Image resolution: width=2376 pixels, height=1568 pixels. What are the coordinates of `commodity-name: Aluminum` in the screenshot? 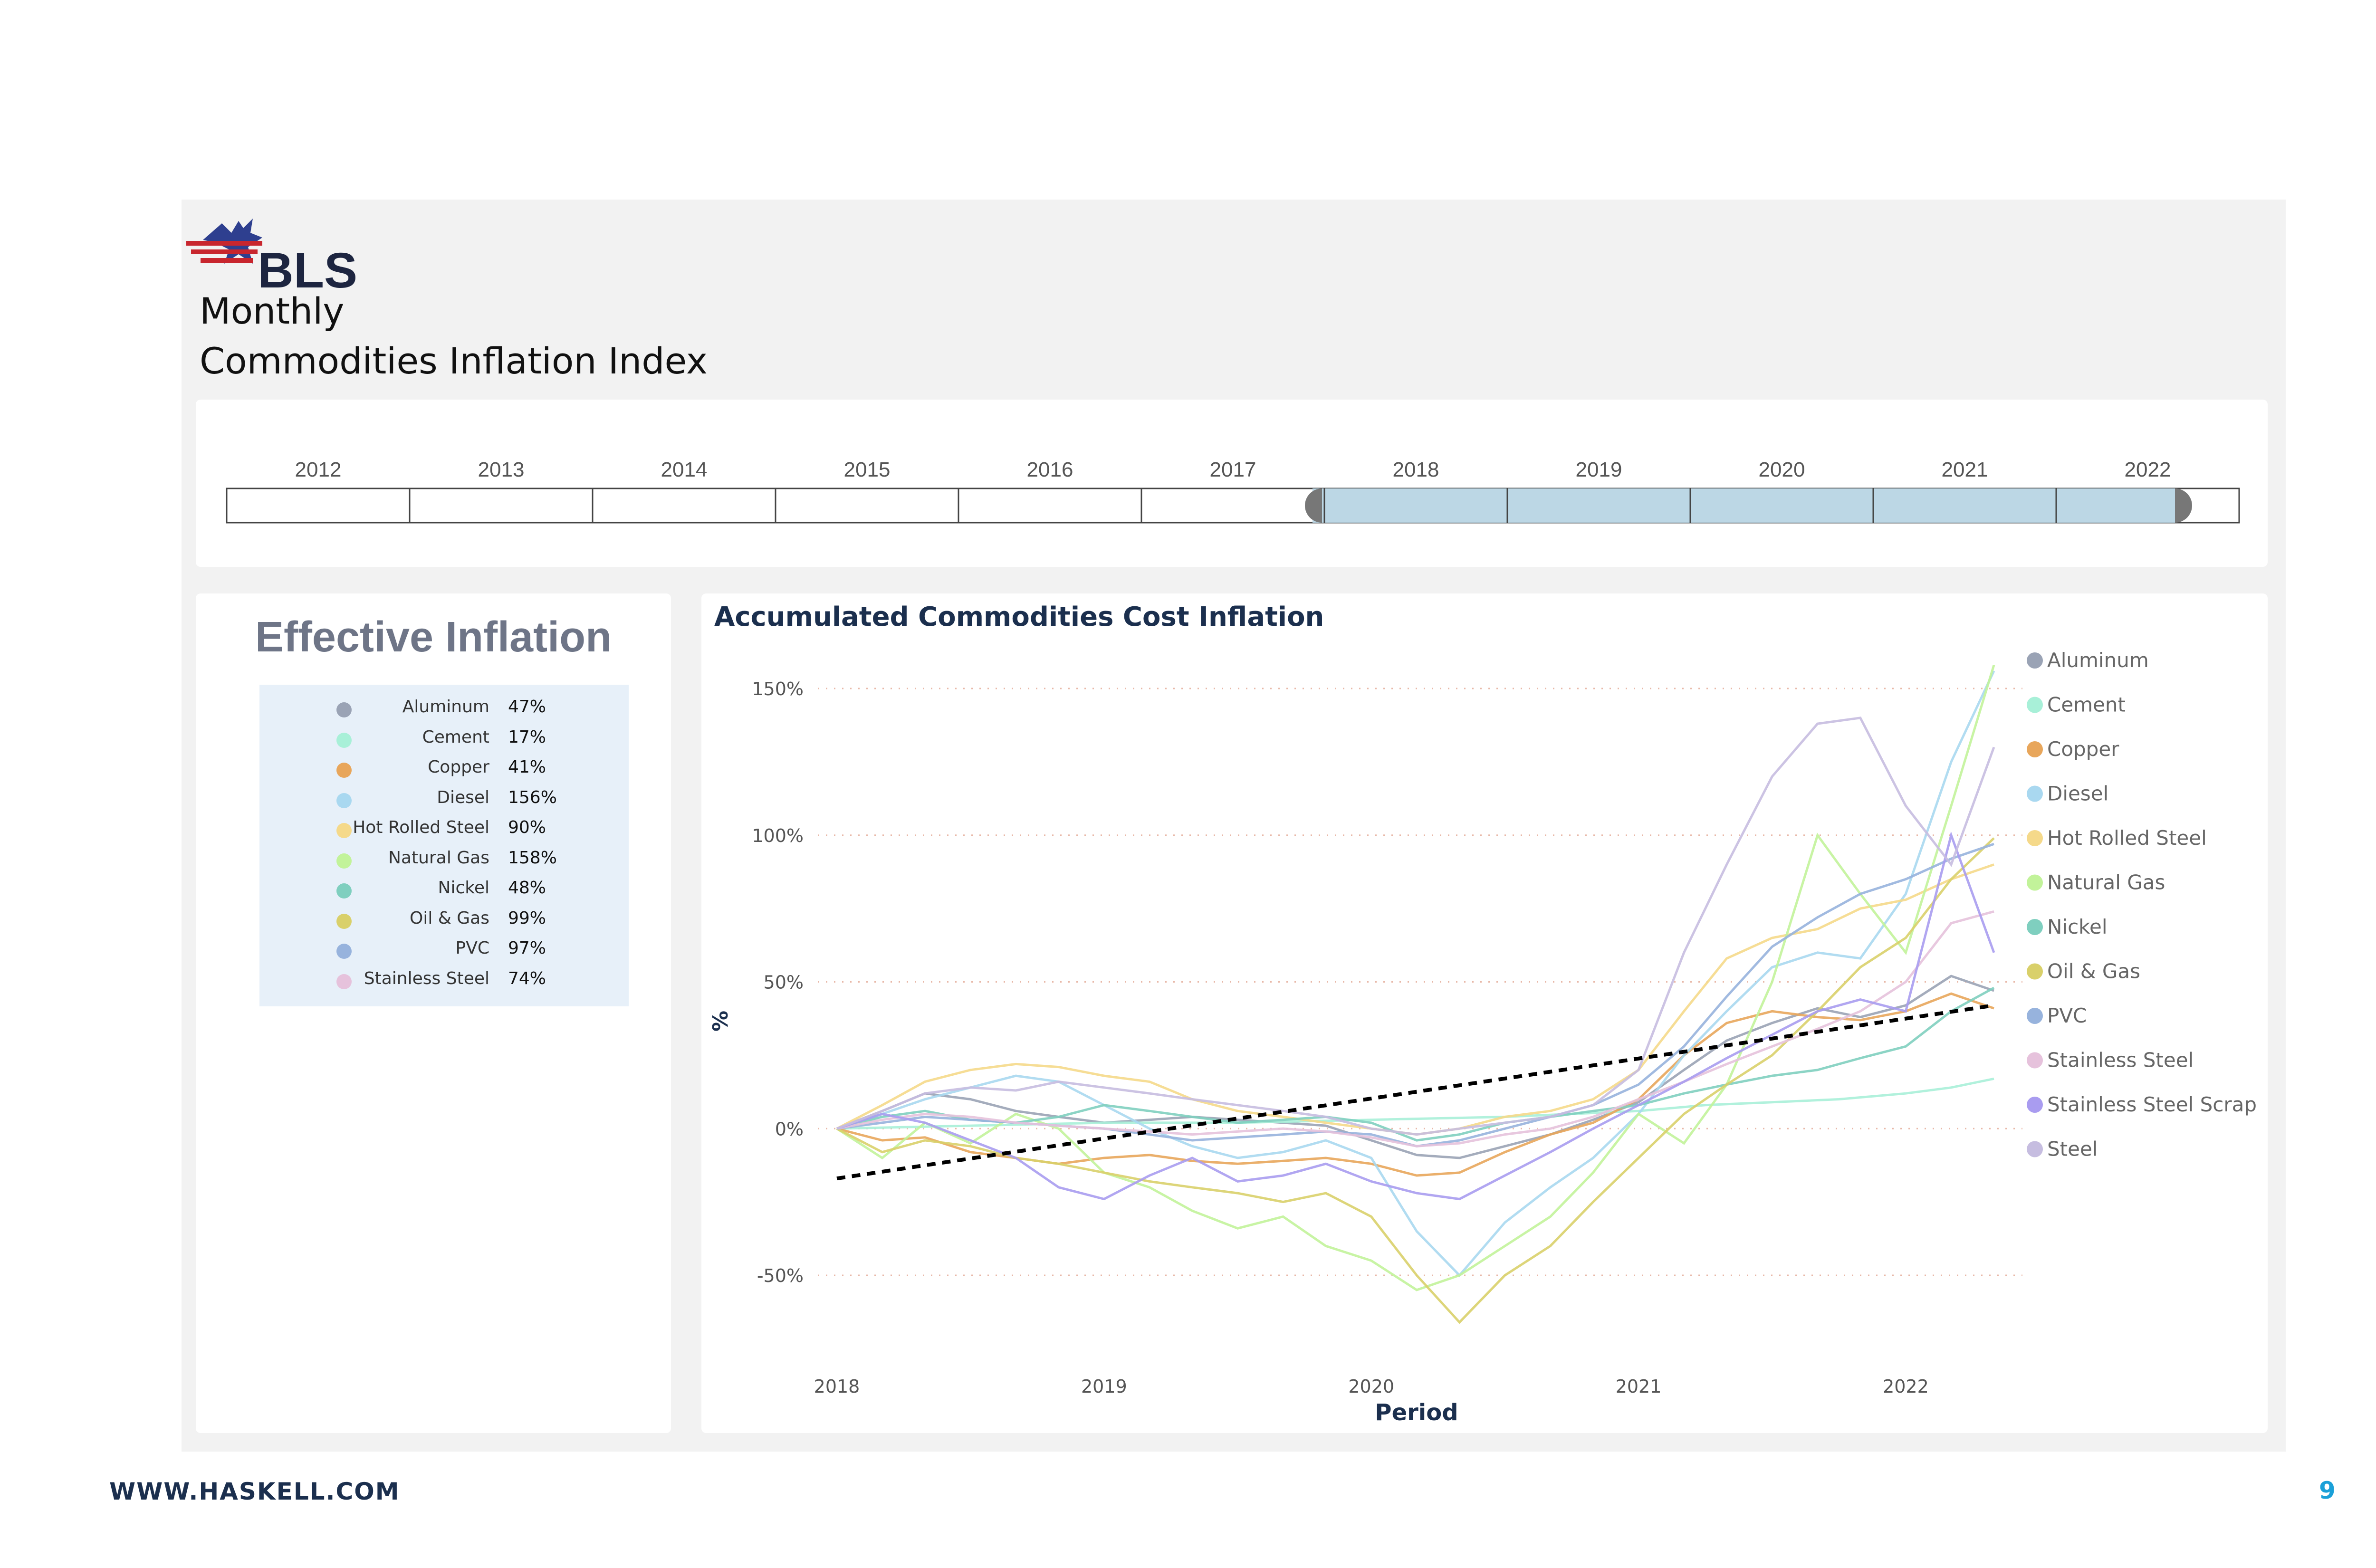 It's located at (445, 707).